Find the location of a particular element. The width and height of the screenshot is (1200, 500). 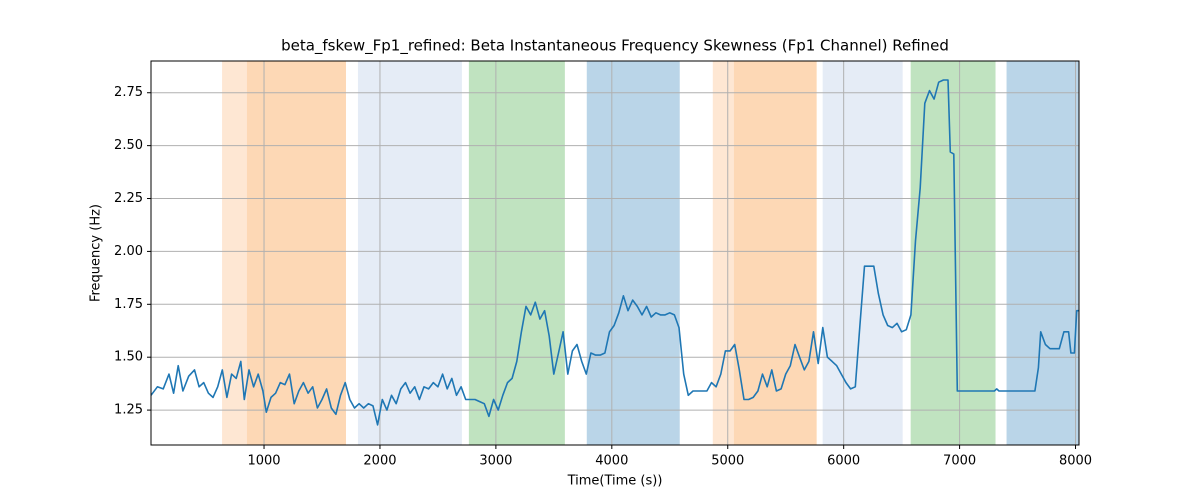

x-tick-label: 6000 is located at coordinates (843, 461).